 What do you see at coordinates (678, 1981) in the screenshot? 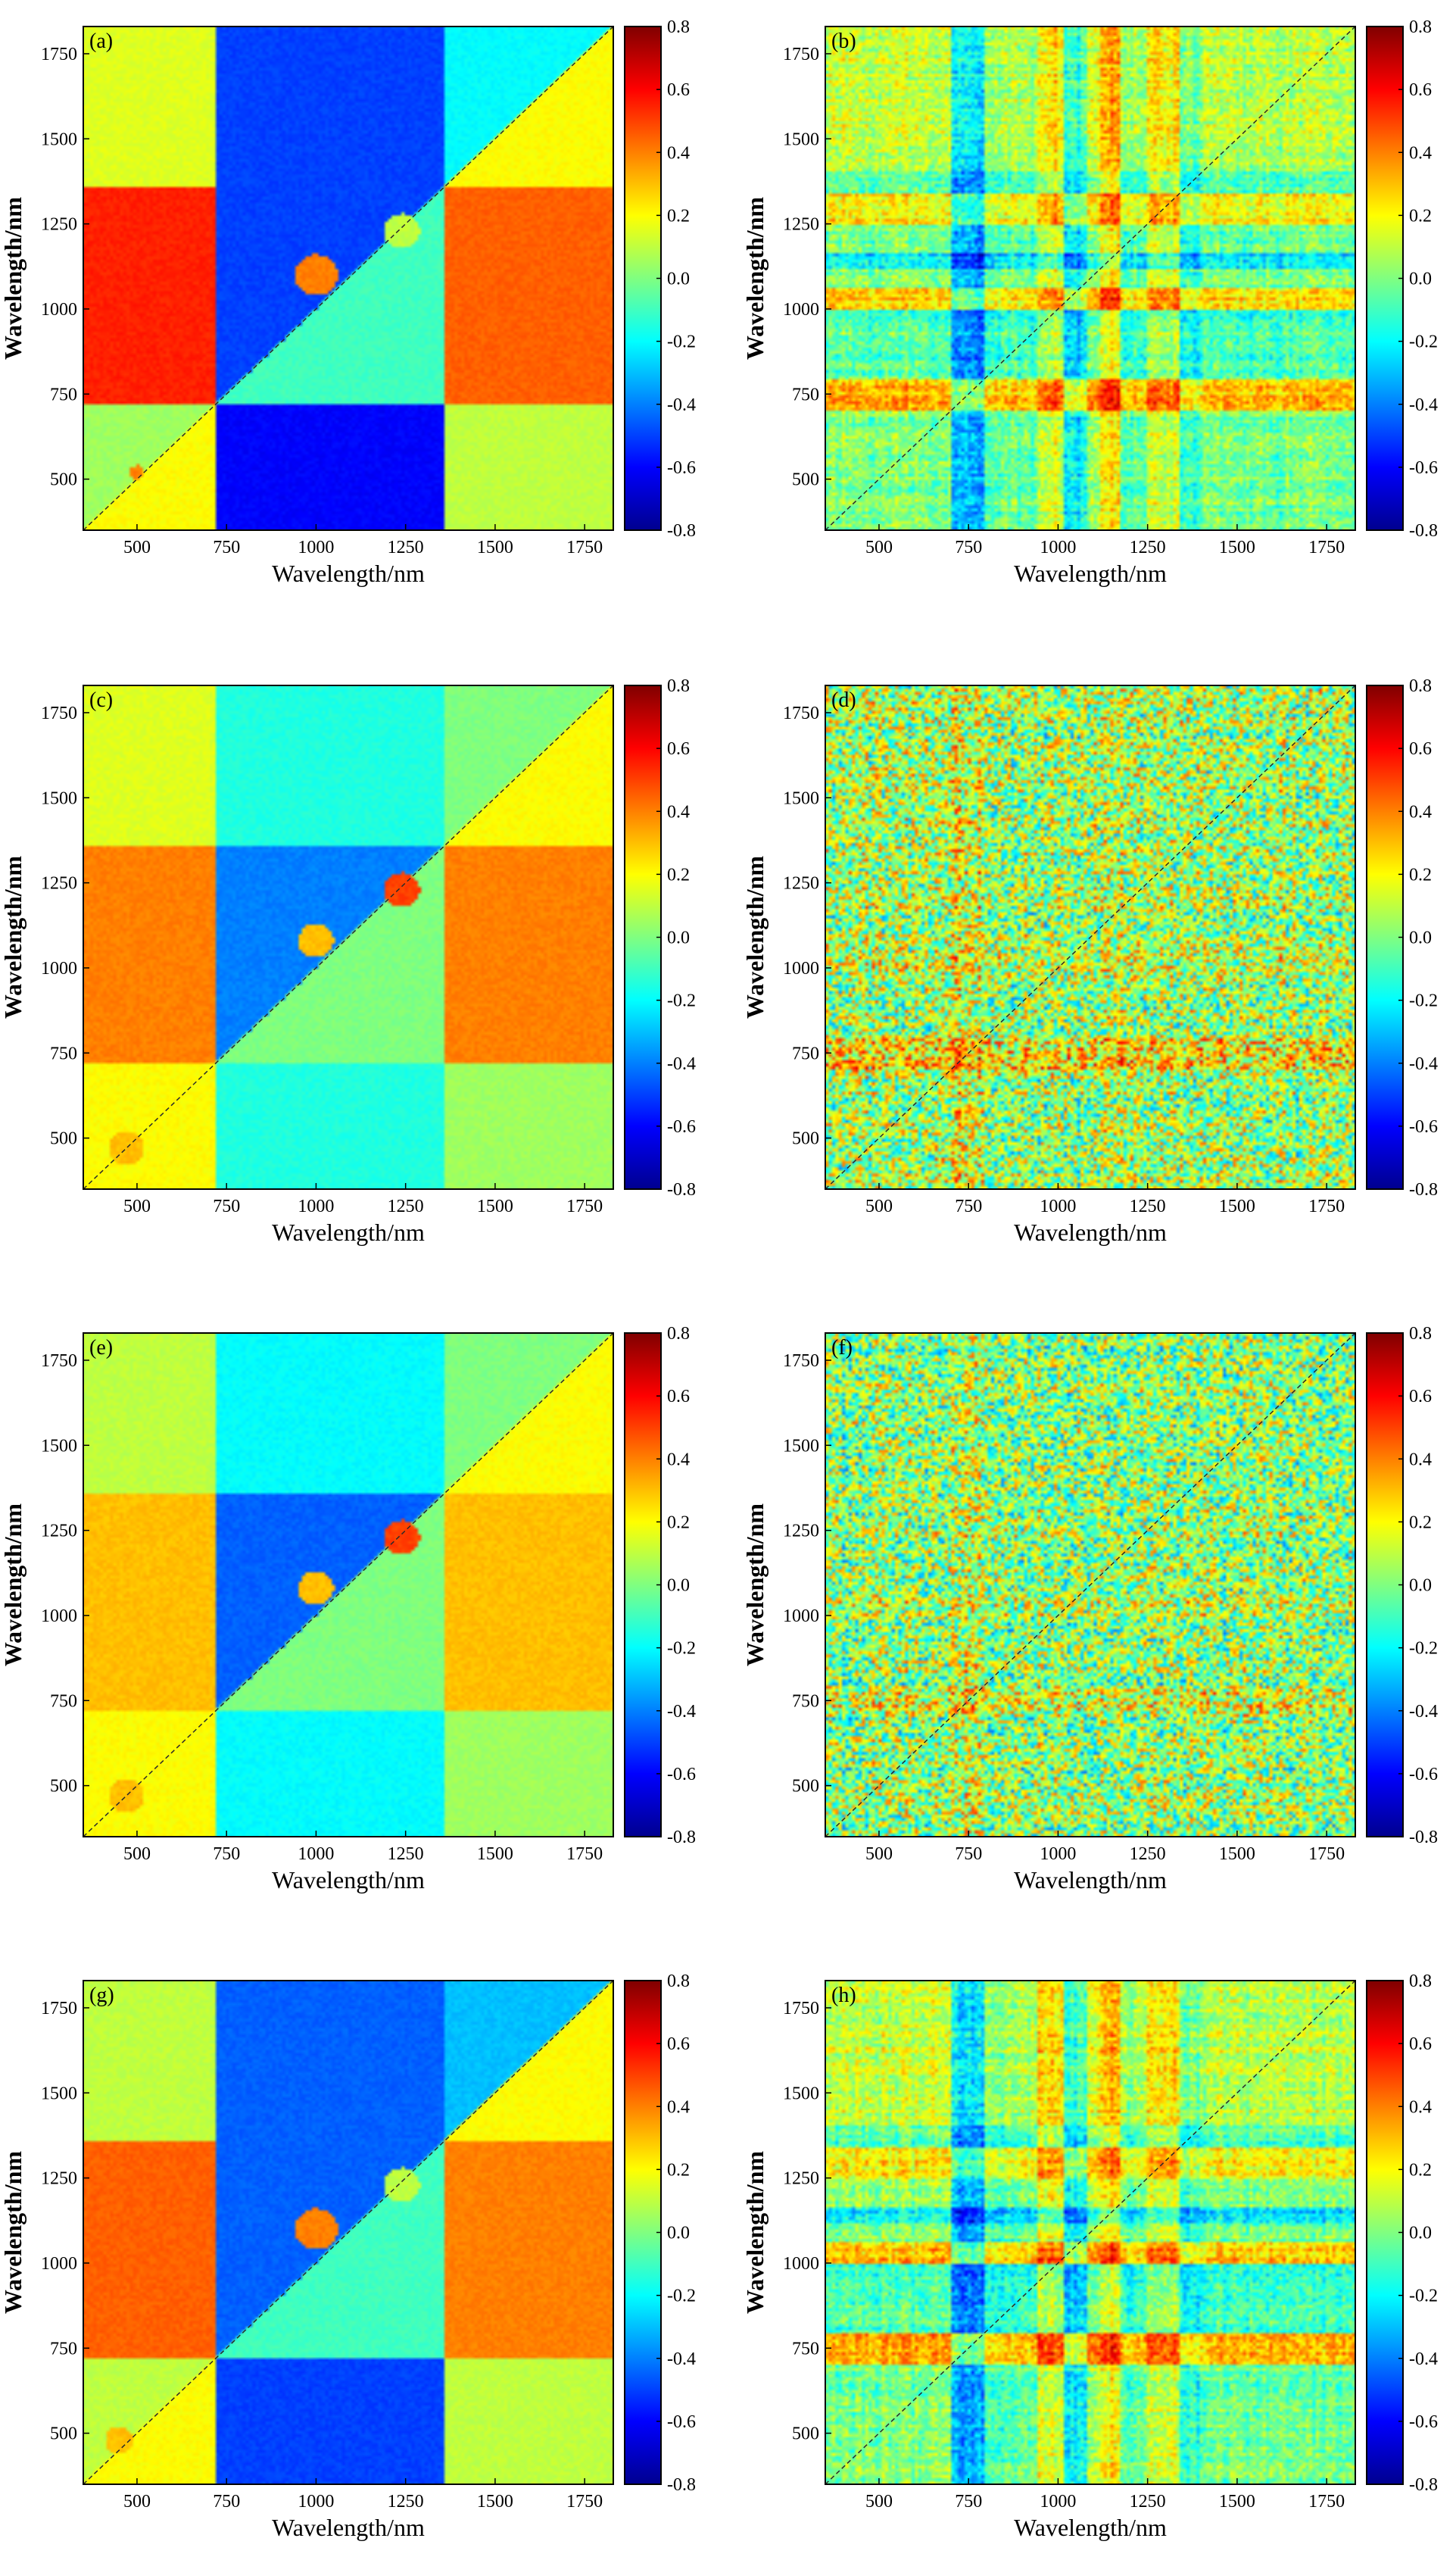
I see `colorbar-tick-label: 0.8` at bounding box center [678, 1981].